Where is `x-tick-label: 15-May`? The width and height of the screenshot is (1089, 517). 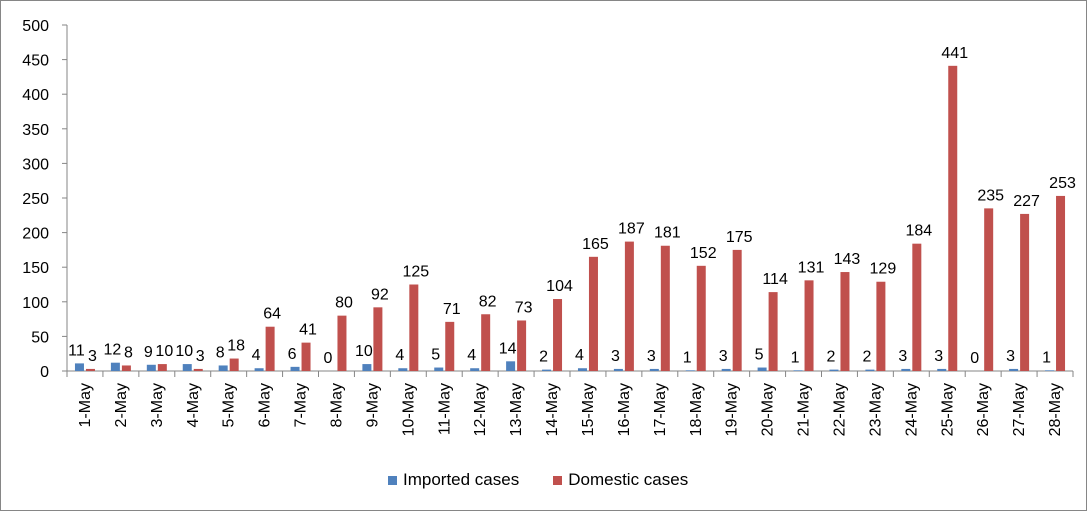
x-tick-label: 15-May is located at coordinates (588, 409).